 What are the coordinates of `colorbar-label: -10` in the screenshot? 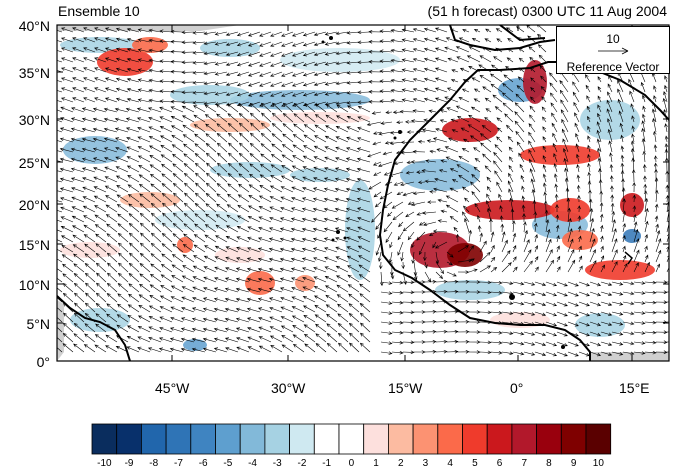 It's located at (104, 463).